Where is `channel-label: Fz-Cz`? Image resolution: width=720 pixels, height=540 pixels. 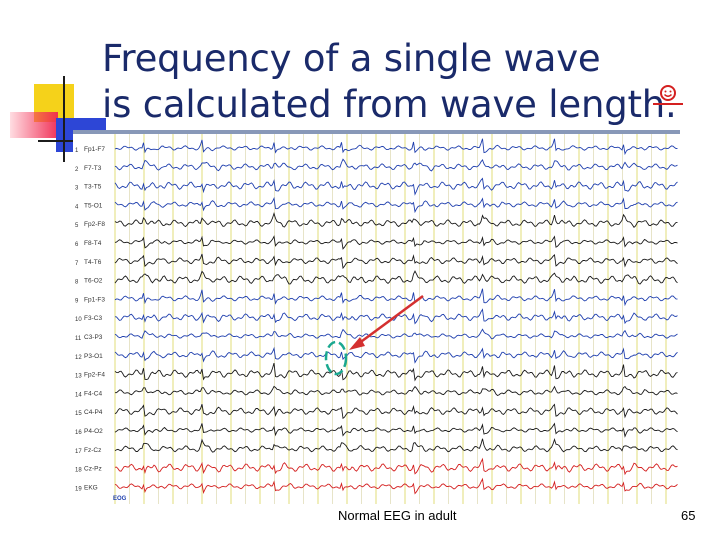 channel-label: Fz-Cz is located at coordinates (92, 450).